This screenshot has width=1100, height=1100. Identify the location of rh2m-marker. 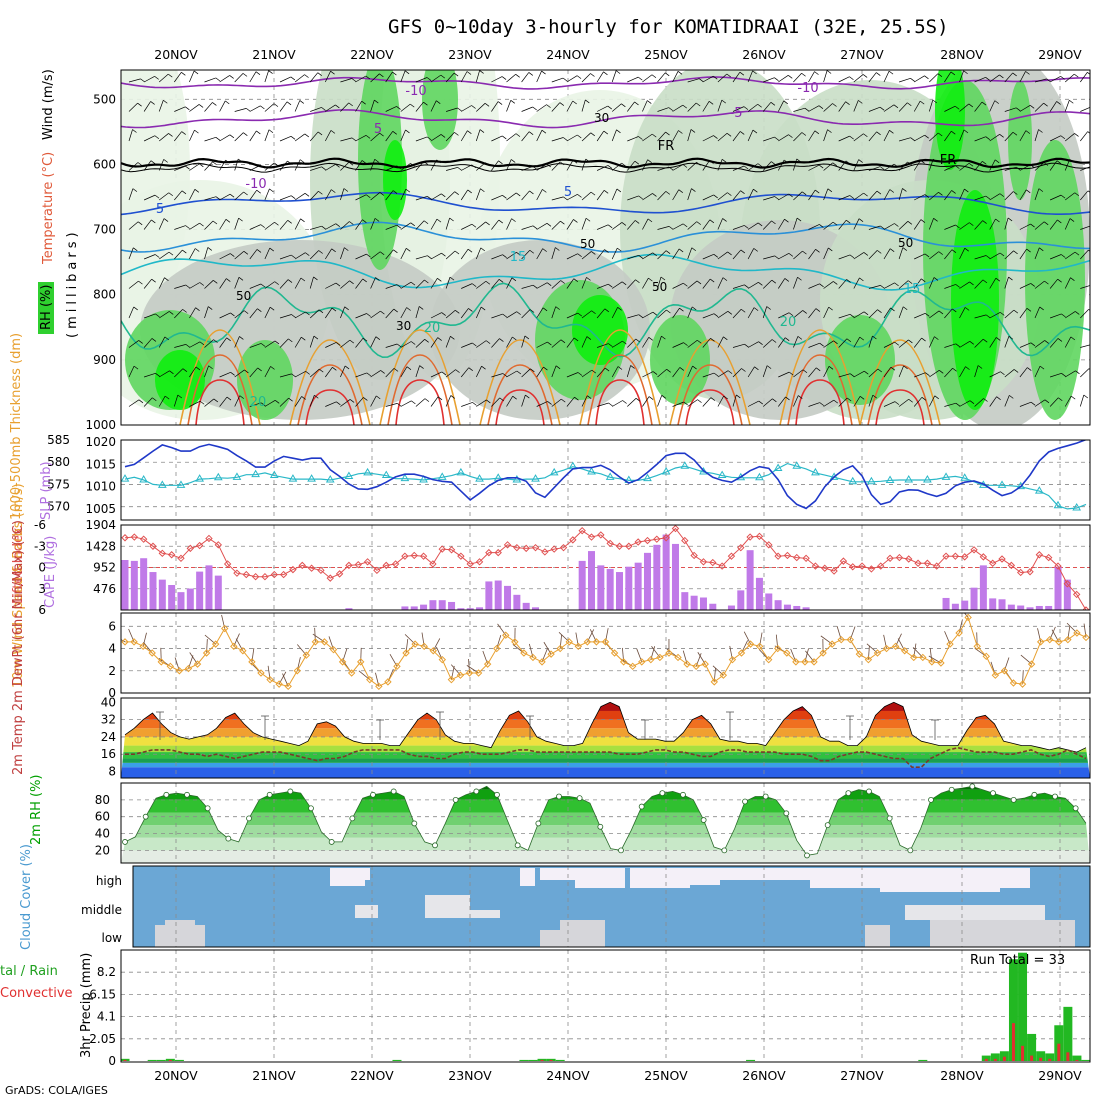
(972, 786).